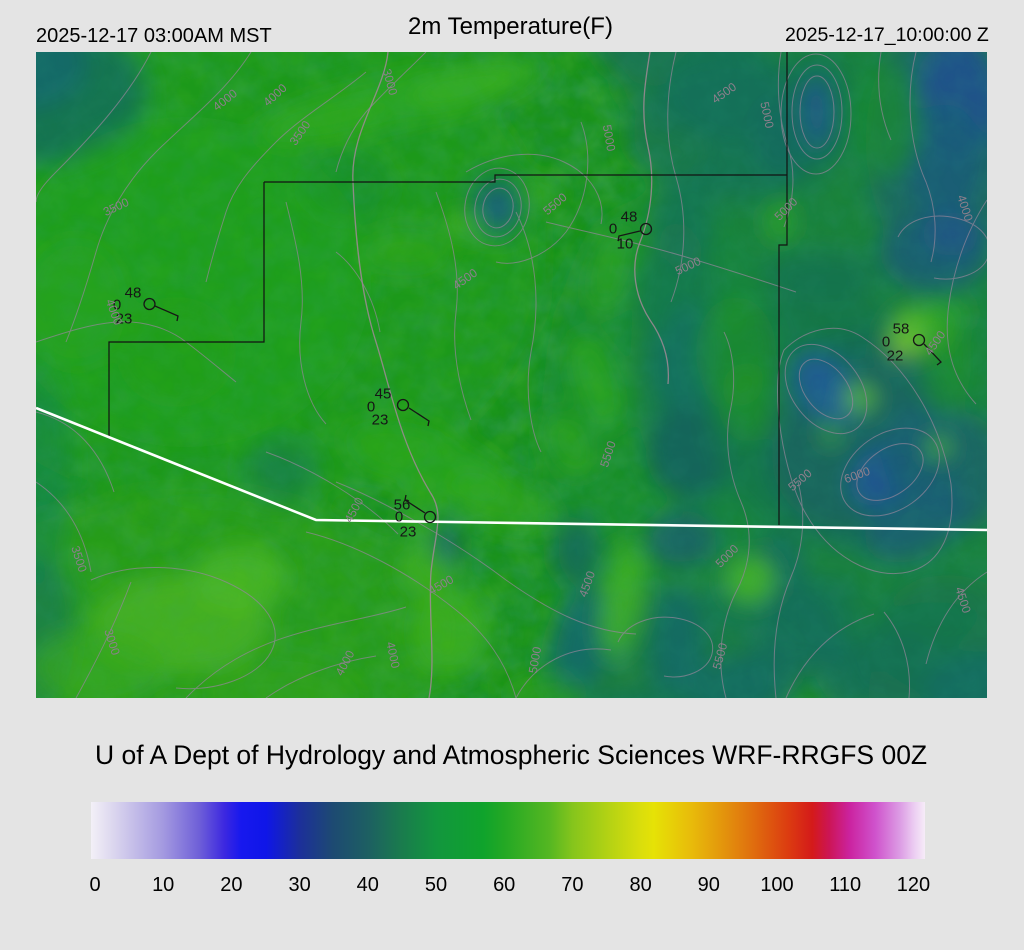  Describe the element at coordinates (402, 505) in the screenshot. I see `svg-text: 56` at that location.